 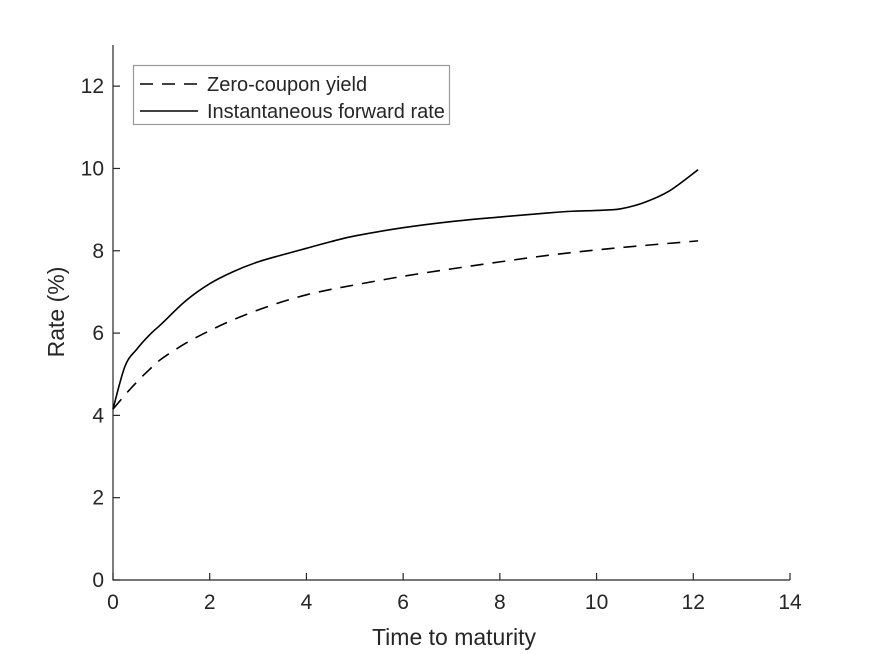 I want to click on y-tick-label: 4, so click(x=98, y=415).